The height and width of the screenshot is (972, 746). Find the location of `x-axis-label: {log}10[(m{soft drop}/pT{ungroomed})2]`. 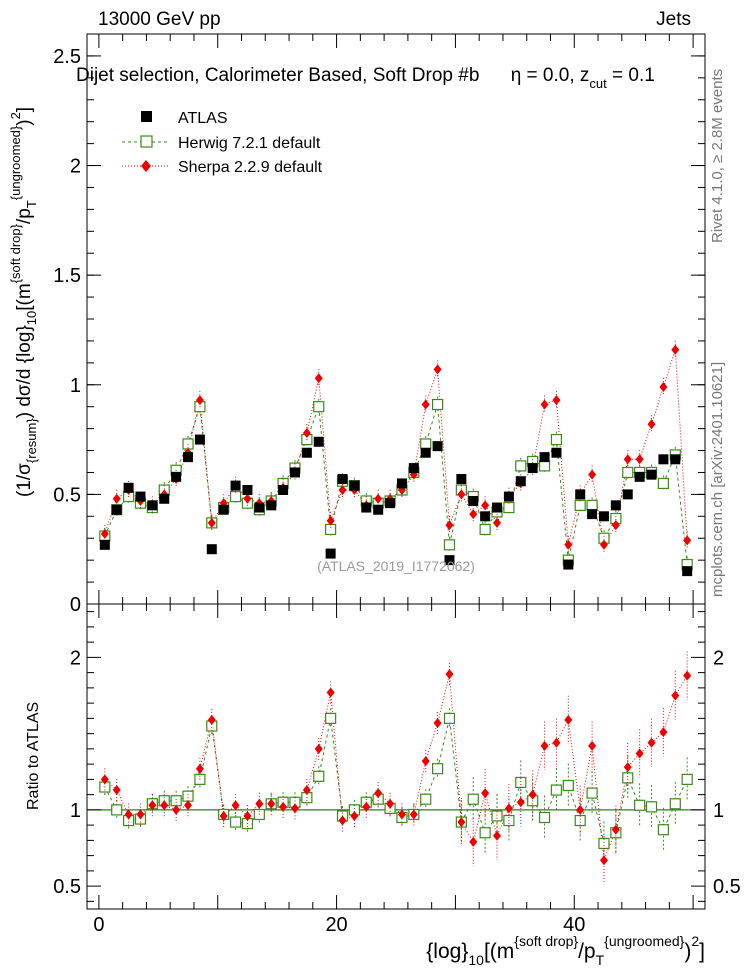

x-axis-label: {log}10[(m{soft drop}/pT{ungroomed})2] is located at coordinates (565, 950).